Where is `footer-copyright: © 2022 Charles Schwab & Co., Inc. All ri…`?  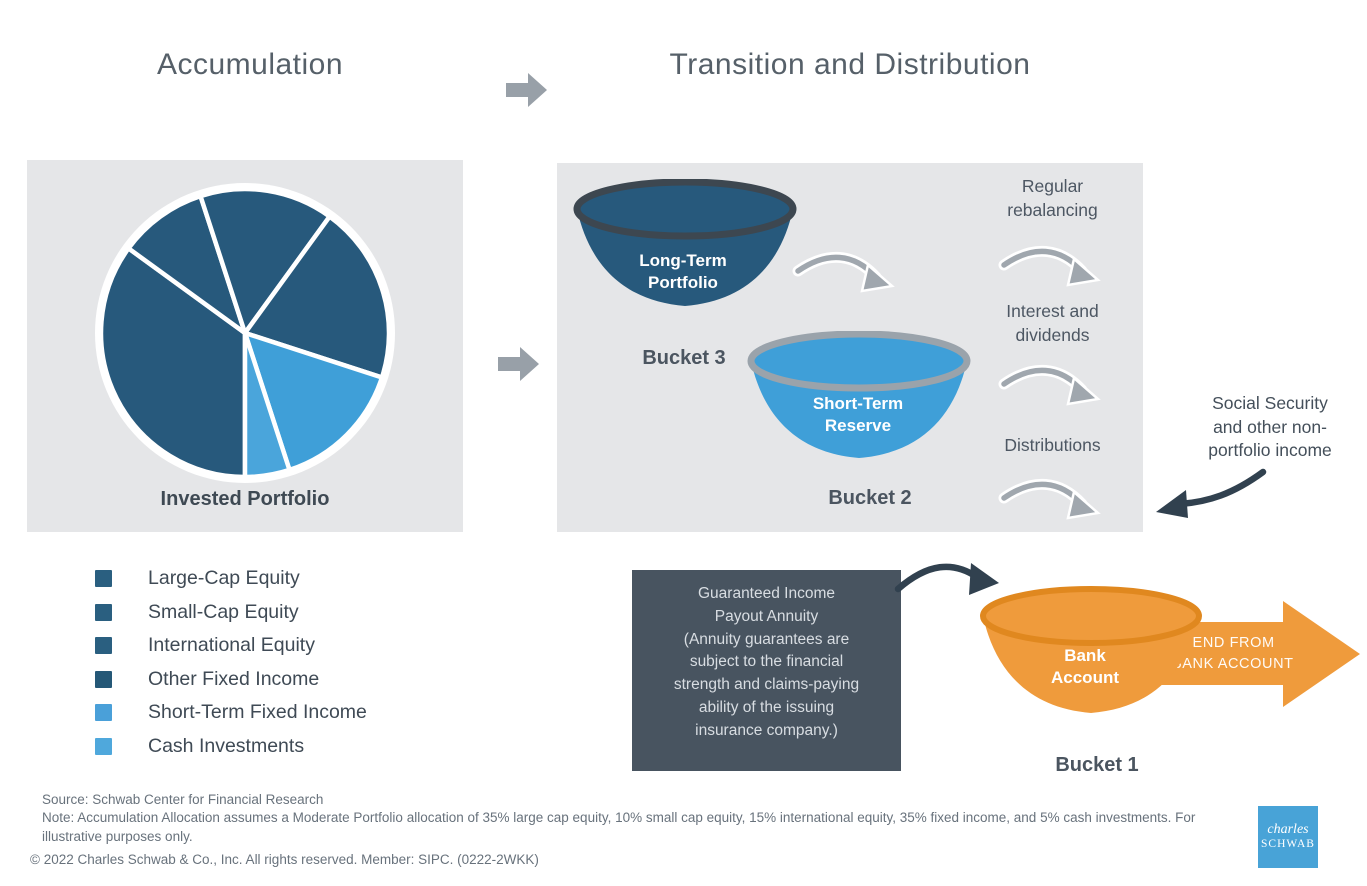
footer-copyright: © 2022 Charles Schwab & Co., Inc. All ri… is located at coordinates (284, 859).